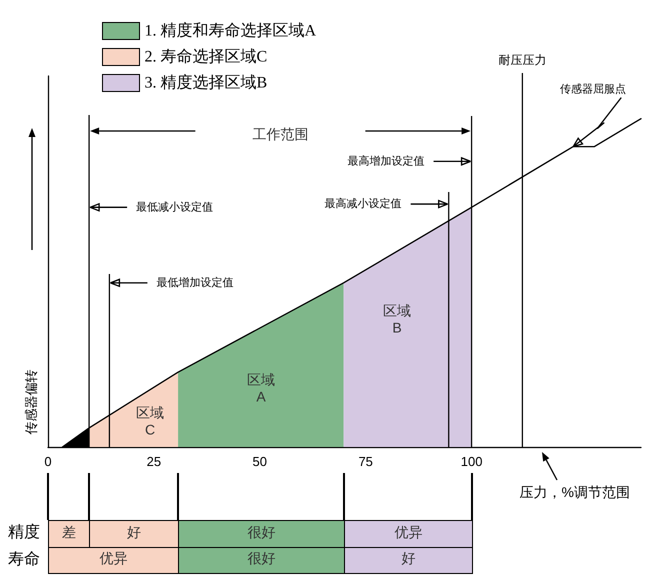 The width and height of the screenshot is (651, 579). Describe the element at coordinates (48, 461) in the screenshot. I see `x-tick-label: 0` at that location.